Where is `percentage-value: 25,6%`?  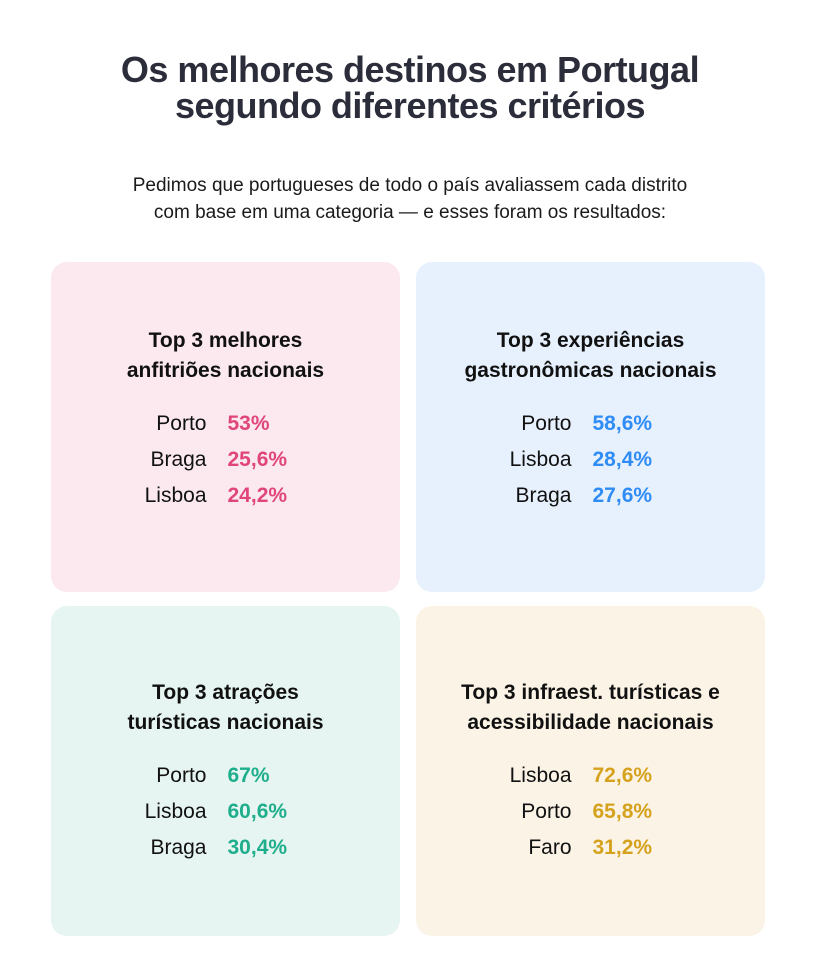 percentage-value: 25,6% is located at coordinates (257, 459).